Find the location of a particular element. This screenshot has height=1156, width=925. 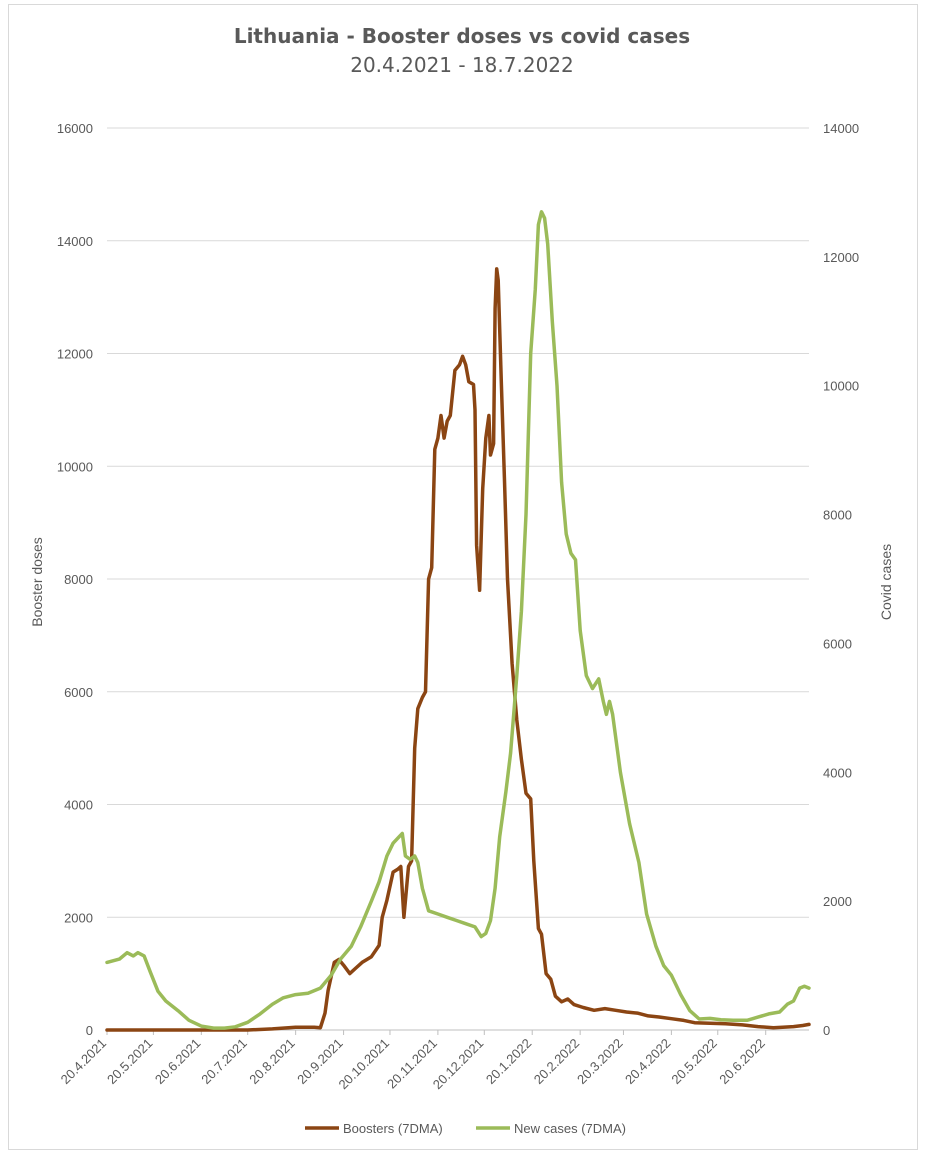

x-tick-label: 20.6.2022 is located at coordinates (742, 1062).